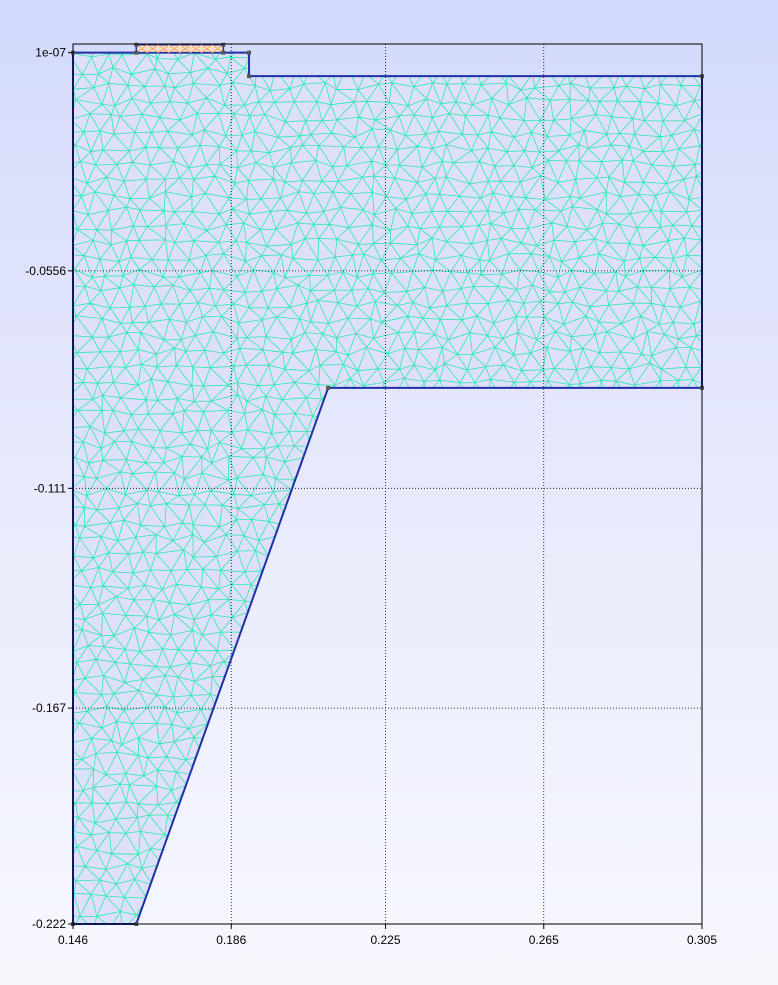 This screenshot has width=778, height=985. Describe the element at coordinates (50, 53) in the screenshot. I see `y-tick-label: 1e-07` at that location.